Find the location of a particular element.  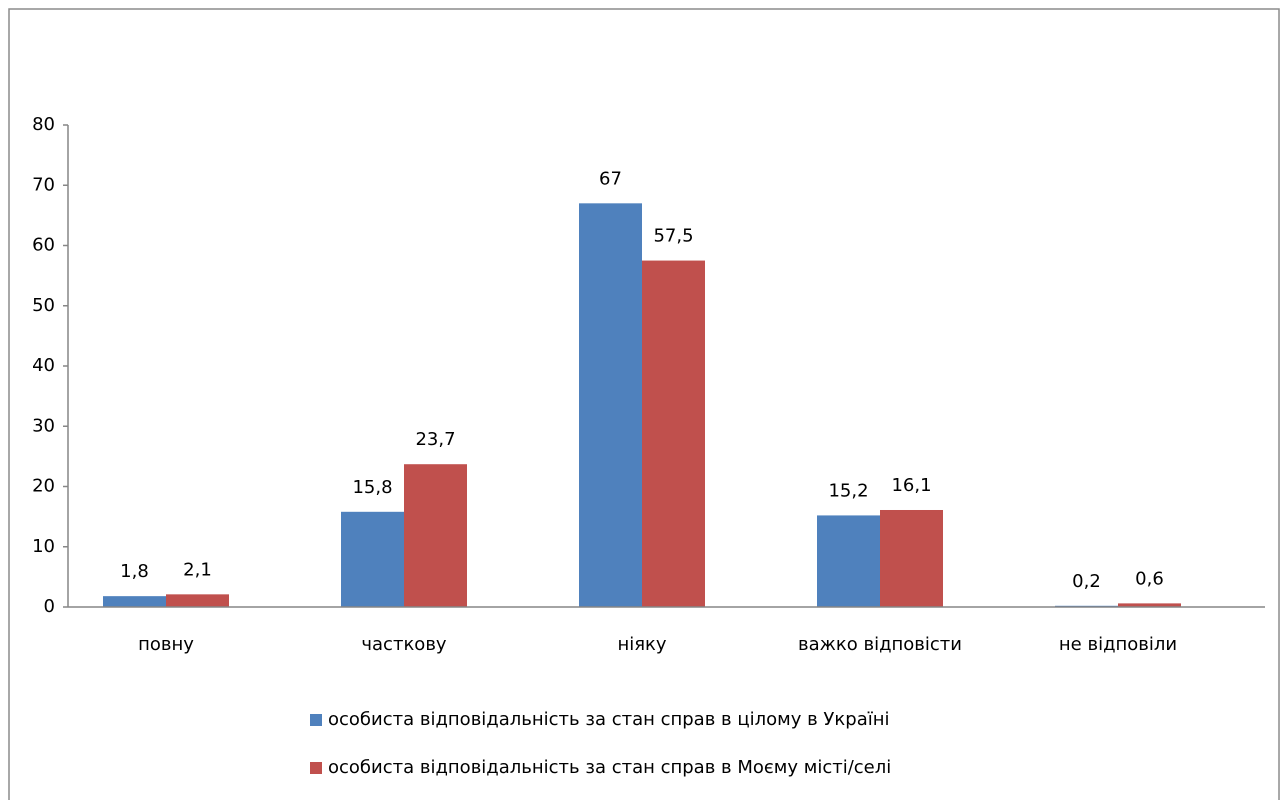

y-tick-label: 50 is located at coordinates (43, 305).